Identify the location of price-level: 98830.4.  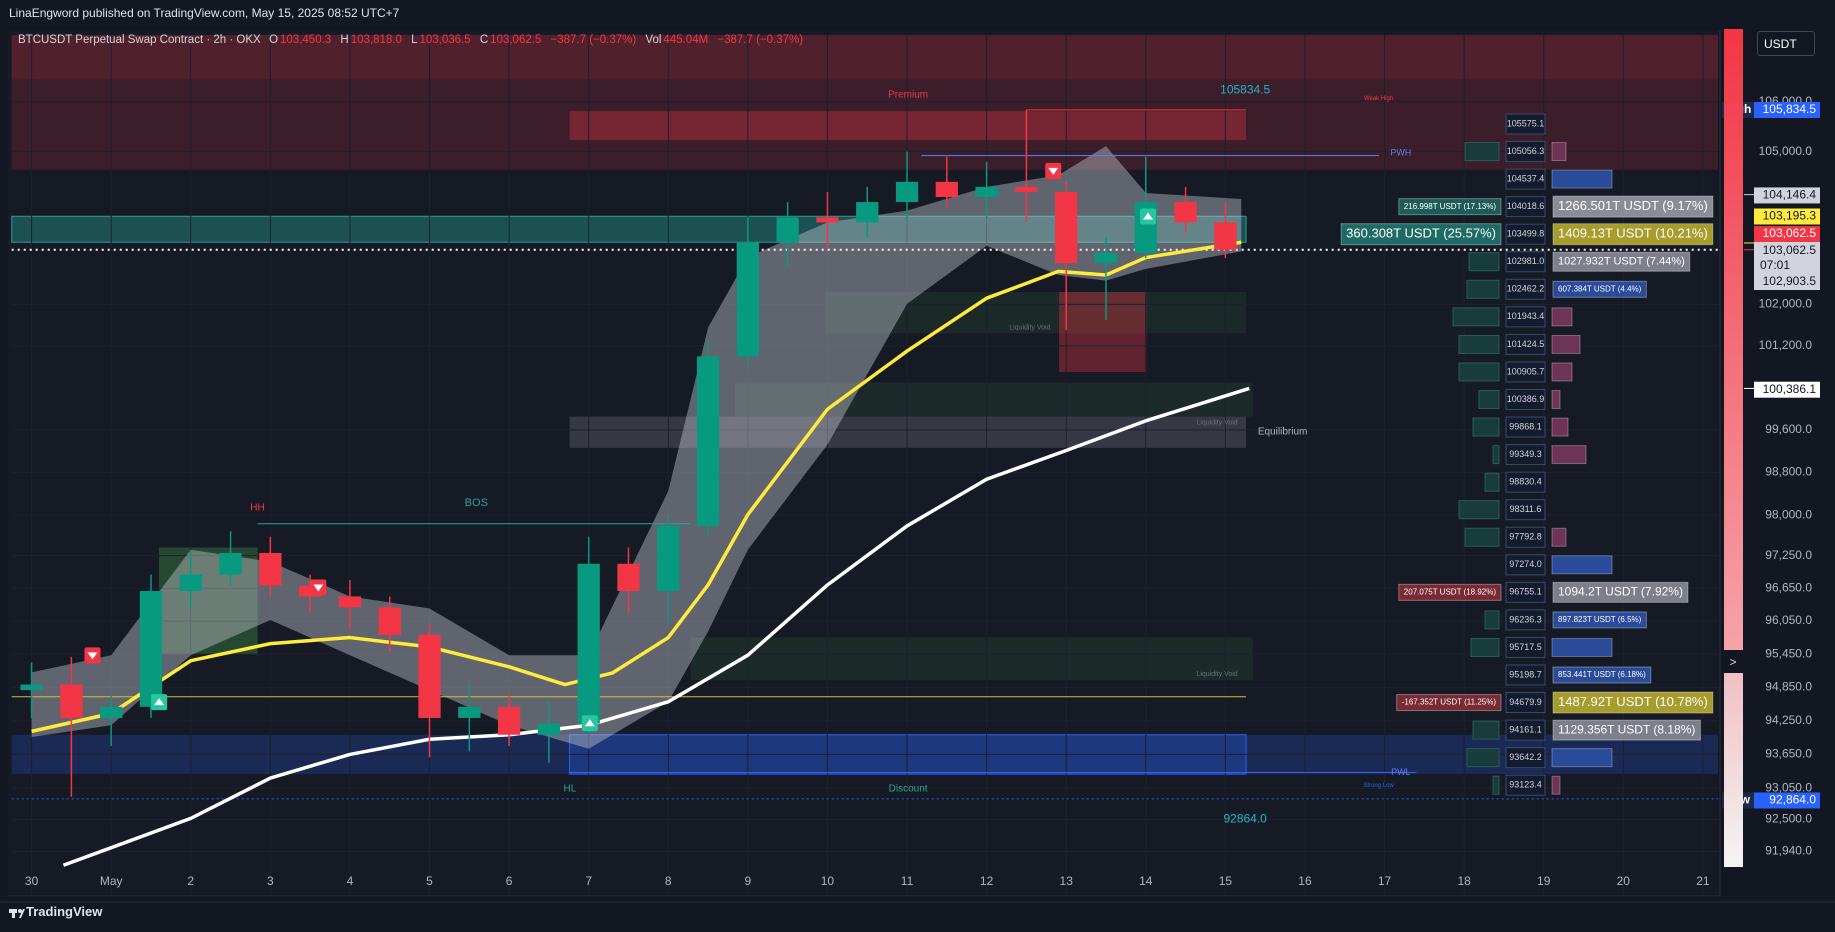
(1525, 482).